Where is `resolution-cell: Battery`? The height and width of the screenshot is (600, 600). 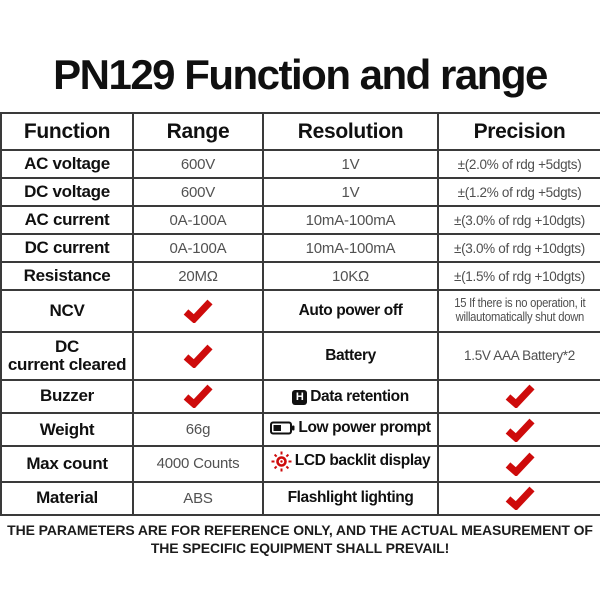 resolution-cell: Battery is located at coordinates (350, 355).